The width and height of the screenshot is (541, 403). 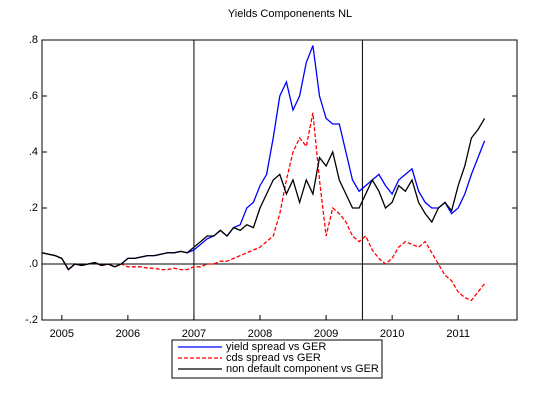 What do you see at coordinates (392, 334) in the screenshot?
I see `x-tick-label: 2010` at bounding box center [392, 334].